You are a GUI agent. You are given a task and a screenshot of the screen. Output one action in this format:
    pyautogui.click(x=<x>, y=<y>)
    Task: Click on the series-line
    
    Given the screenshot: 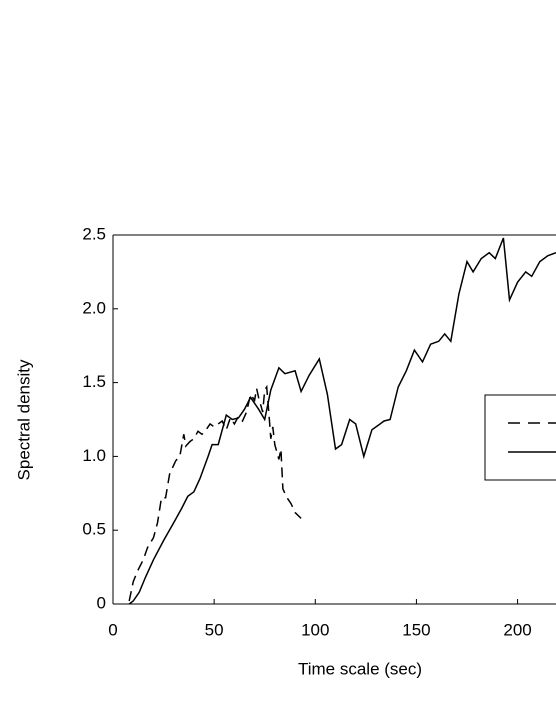 What is the action you would take?
    pyautogui.click(x=215, y=493)
    